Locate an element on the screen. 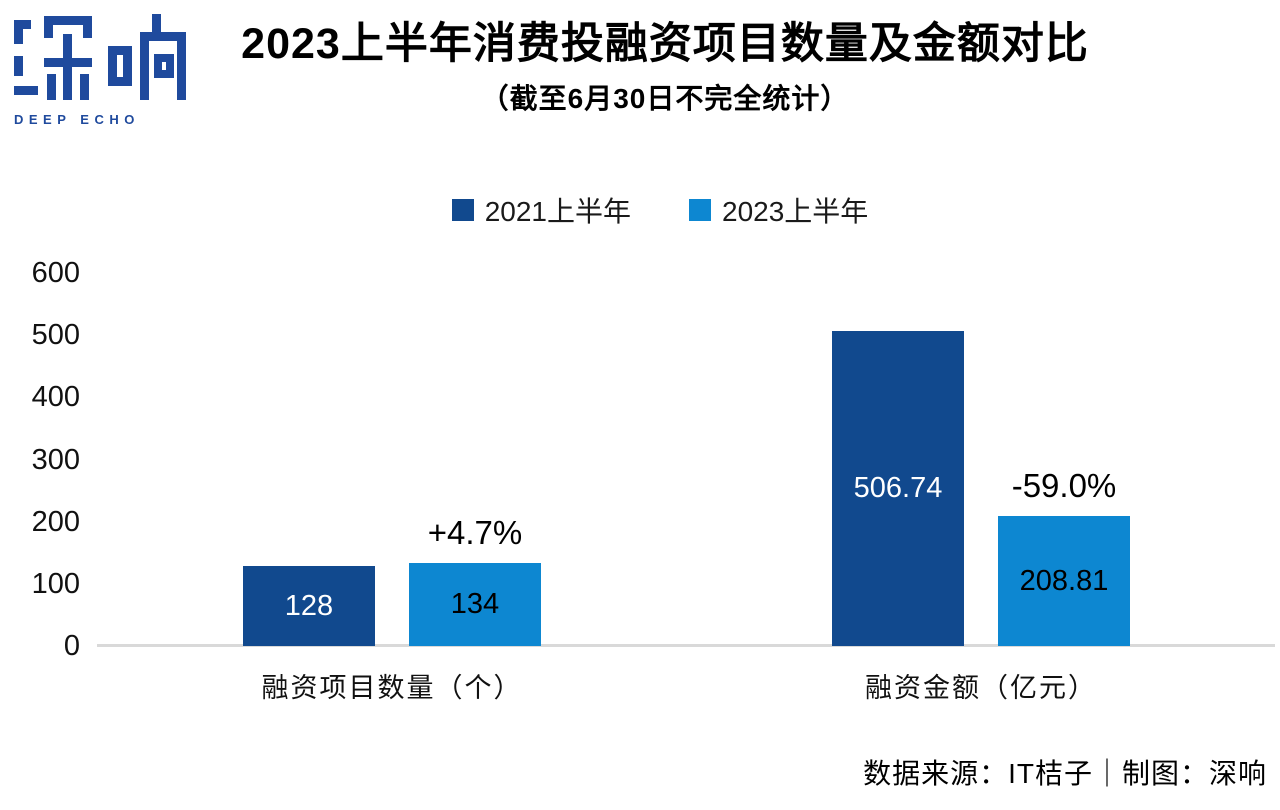 The width and height of the screenshot is (1280, 810). y-axis-tick-label: 500 is located at coordinates (55, 335).